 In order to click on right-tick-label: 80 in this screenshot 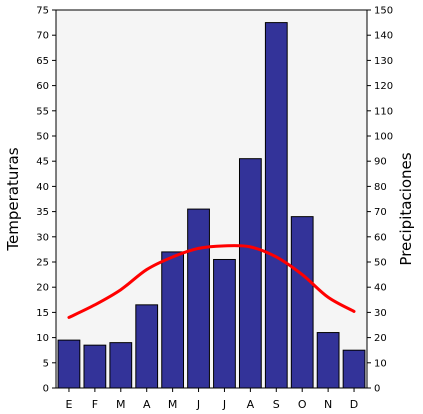, I will do `click(380, 187)`.